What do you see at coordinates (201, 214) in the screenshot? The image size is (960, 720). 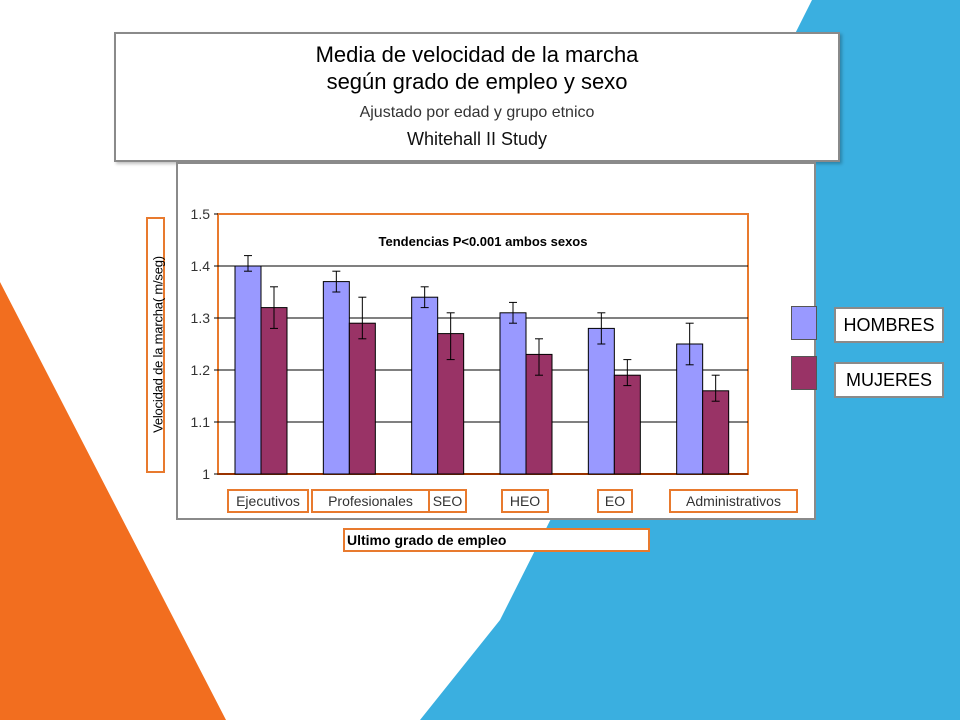 I see `y-tick-label: 1.5` at bounding box center [201, 214].